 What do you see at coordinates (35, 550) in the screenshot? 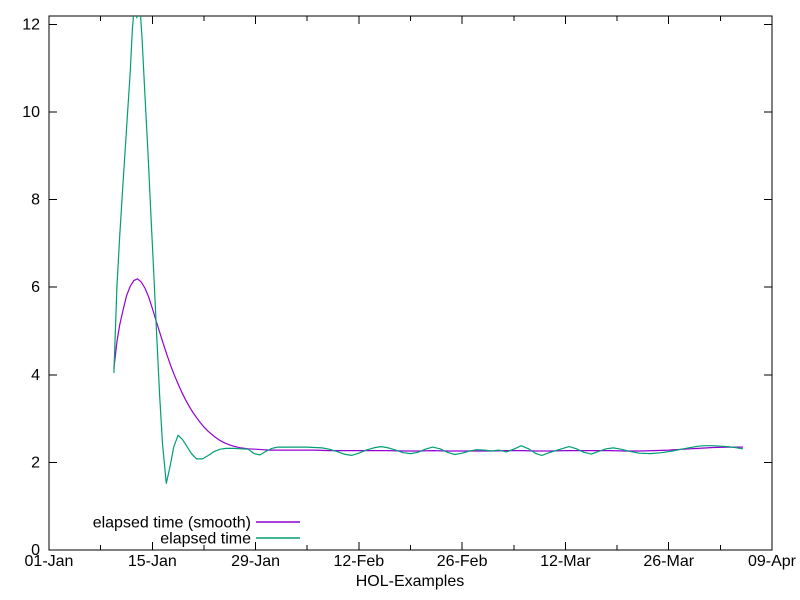
I see `y-tick-label: 0` at bounding box center [35, 550].